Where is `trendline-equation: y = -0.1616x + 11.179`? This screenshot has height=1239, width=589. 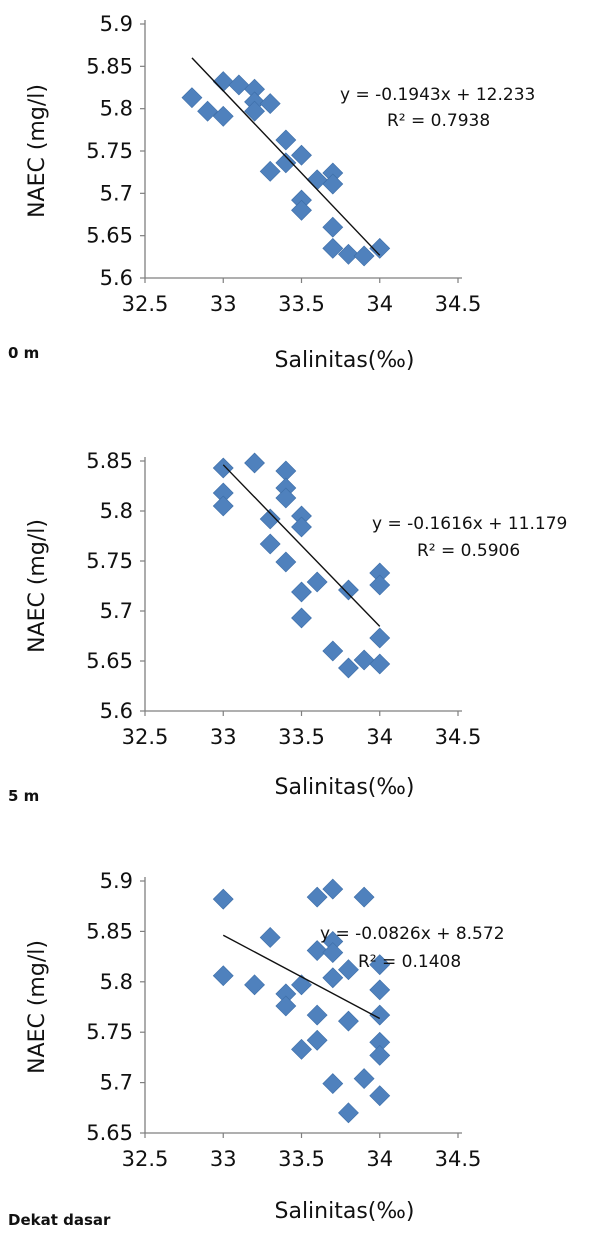
trendline-equation: y = -0.1616x + 11.179 is located at coordinates (469, 524).